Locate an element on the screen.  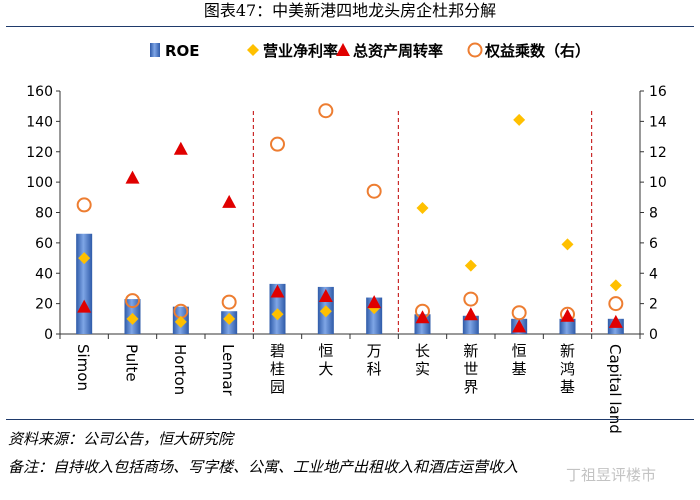
y-right-tick-label: 14 is located at coordinates (658, 122).